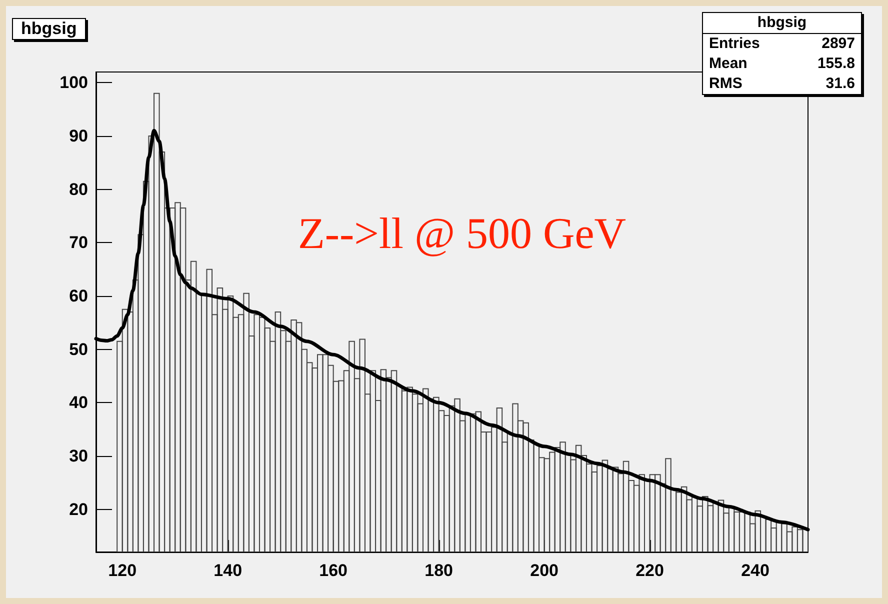 The width and height of the screenshot is (888, 604). What do you see at coordinates (78, 509) in the screenshot?
I see `y-tick-label: 20` at bounding box center [78, 509].